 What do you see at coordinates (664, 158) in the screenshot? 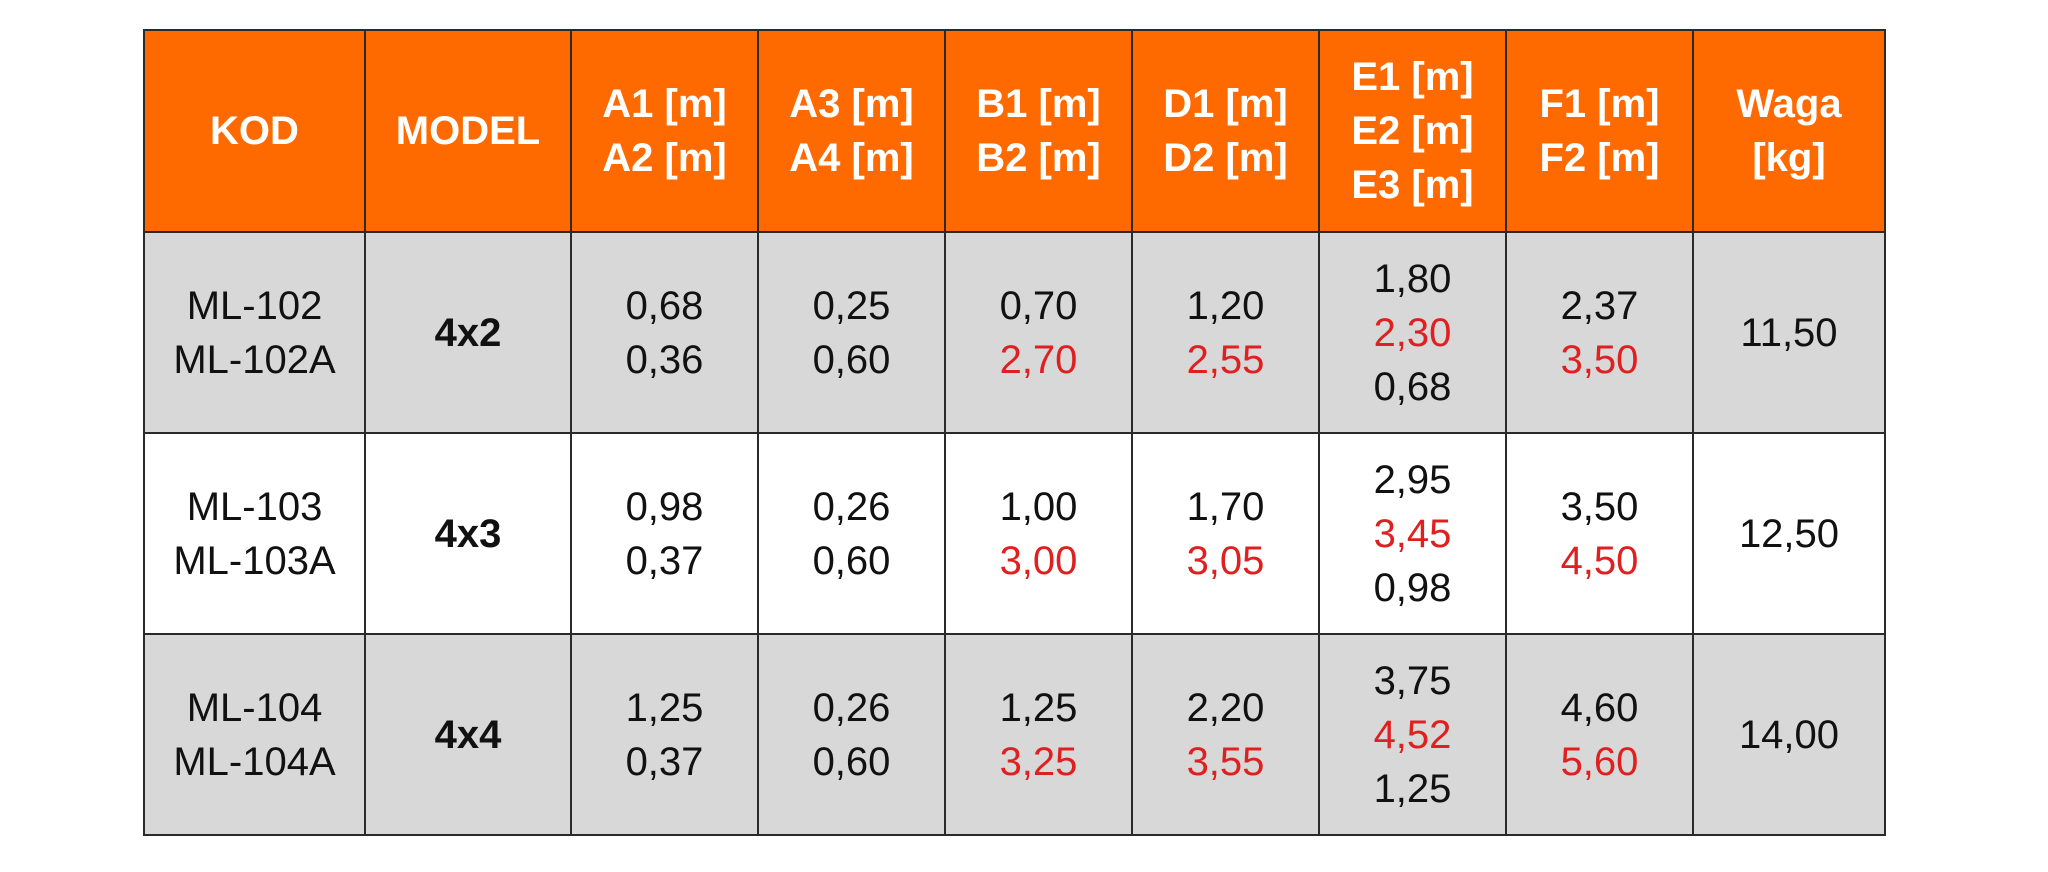
I see `header-label: A2 [m]` at bounding box center [664, 158].